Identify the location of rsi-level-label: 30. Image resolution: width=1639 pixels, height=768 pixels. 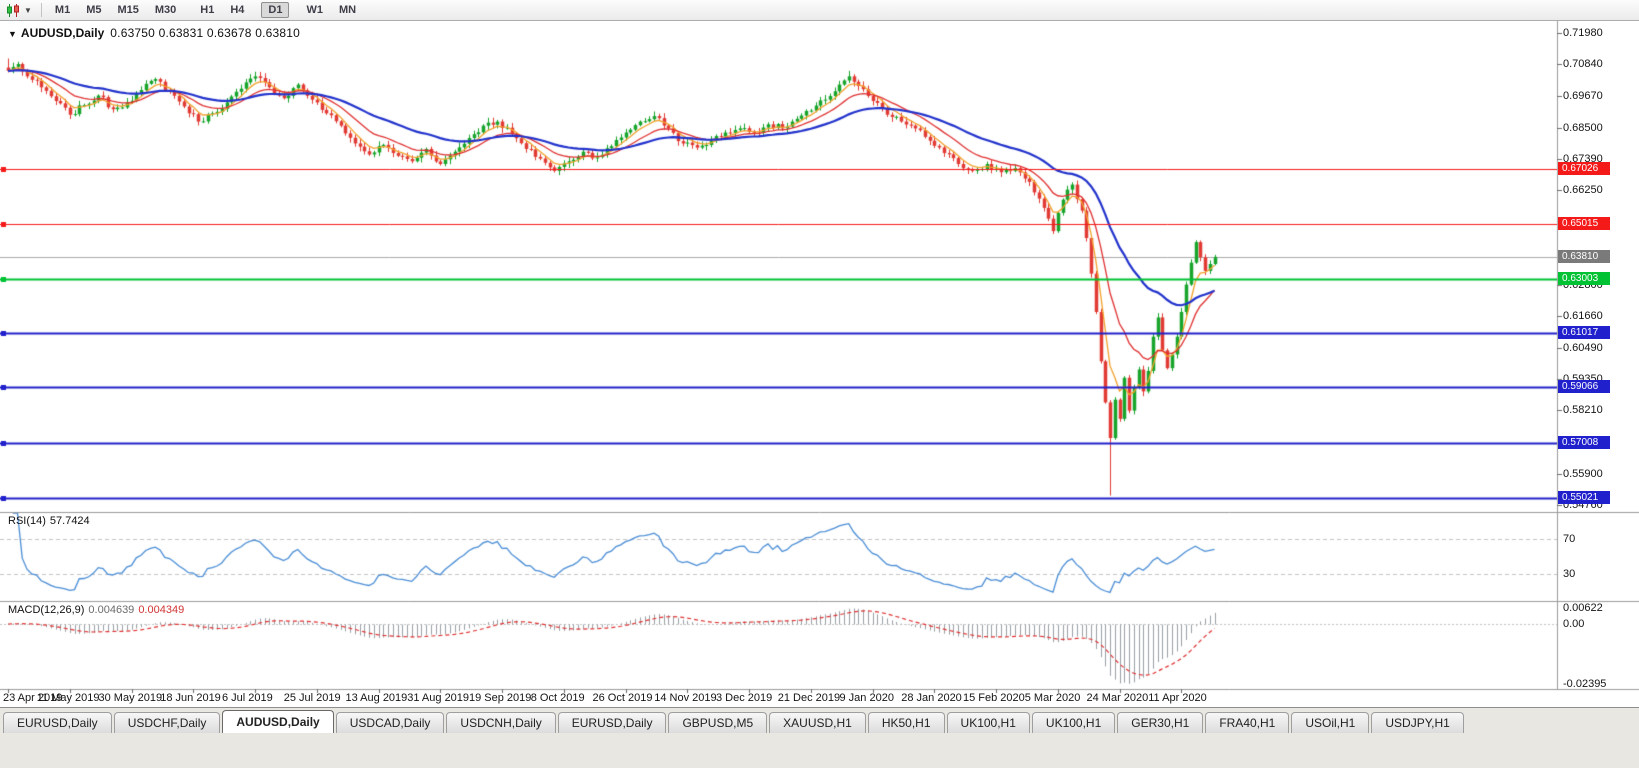
(1569, 574).